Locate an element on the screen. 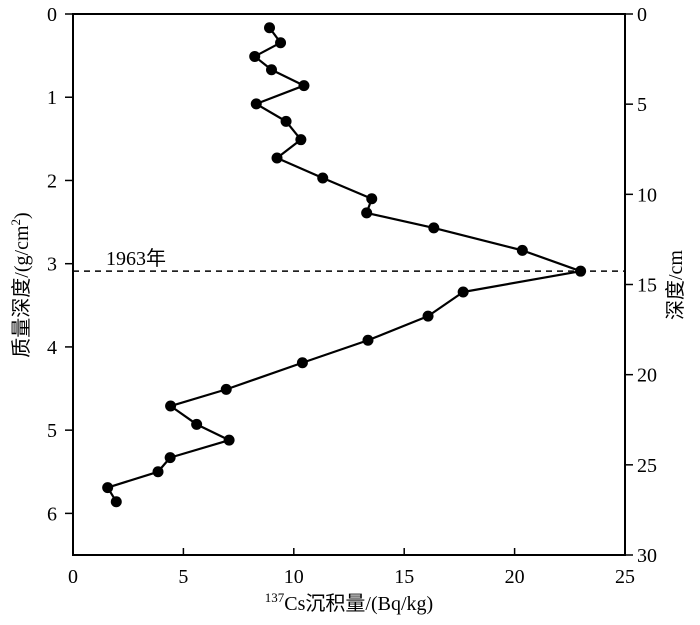  y-tick-label: 3 is located at coordinates (52, 265).